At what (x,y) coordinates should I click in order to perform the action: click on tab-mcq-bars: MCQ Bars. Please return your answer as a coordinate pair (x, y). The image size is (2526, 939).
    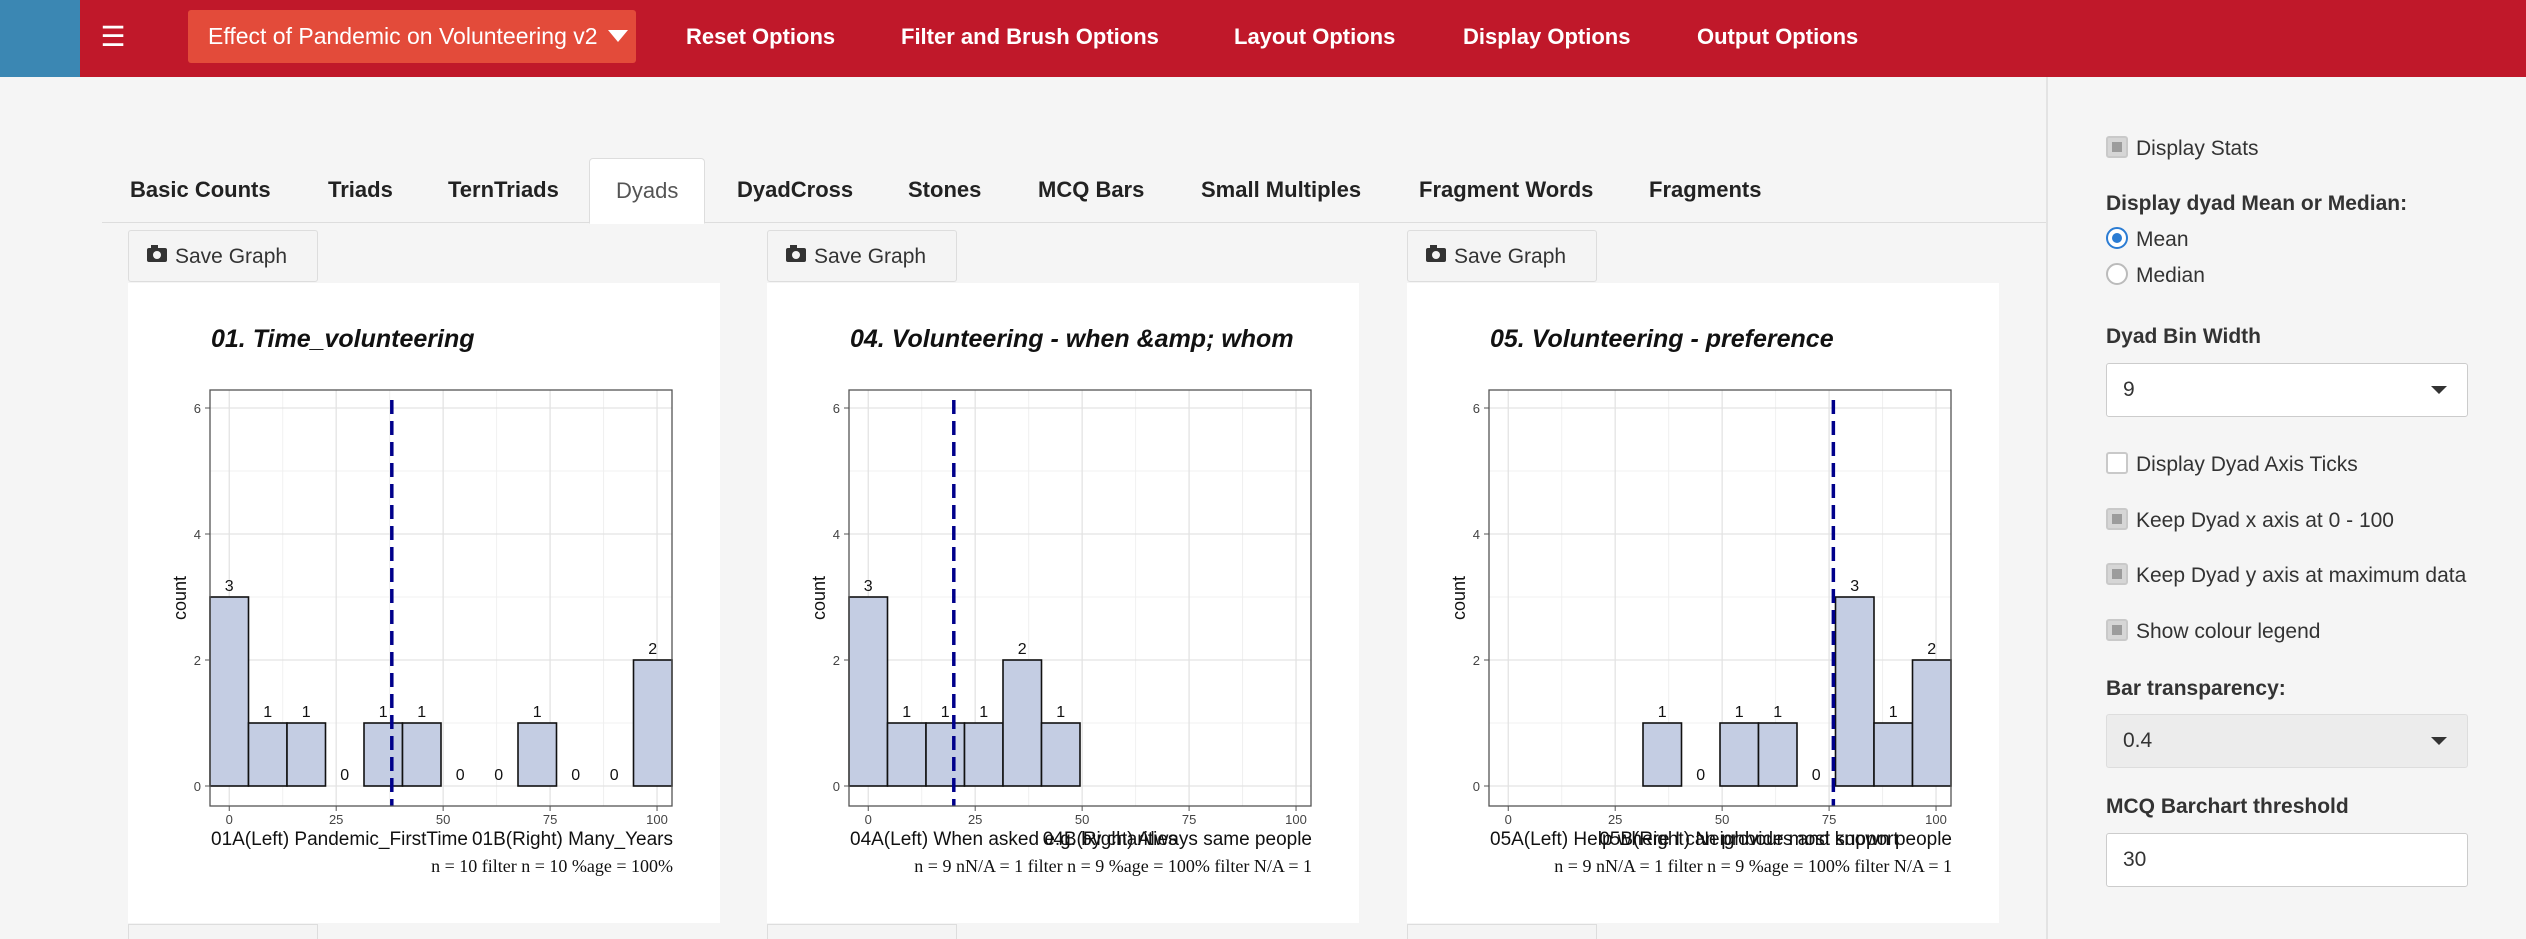
    Looking at the image, I should click on (1091, 189).